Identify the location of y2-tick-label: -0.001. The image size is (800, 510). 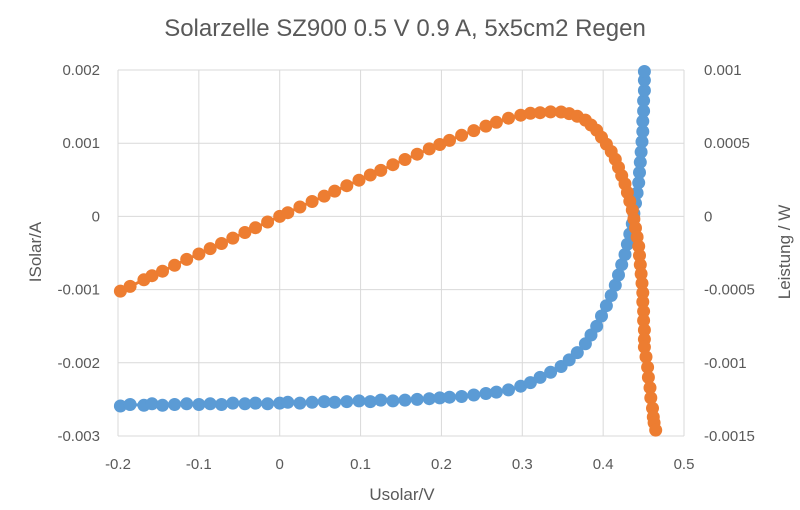
(725, 363).